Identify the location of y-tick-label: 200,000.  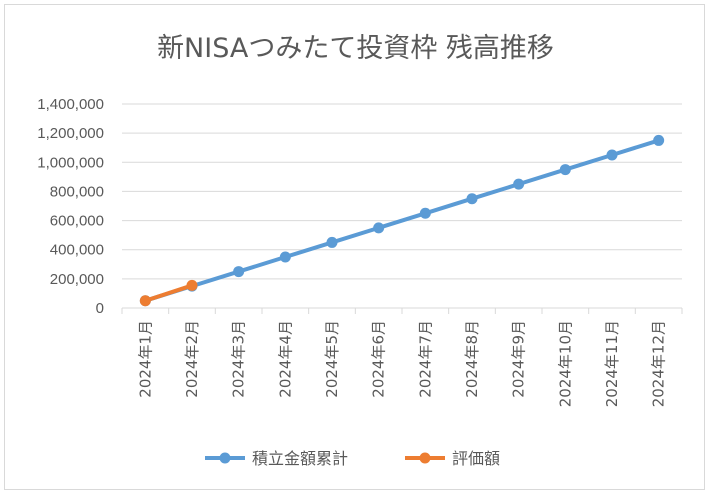
(77, 279).